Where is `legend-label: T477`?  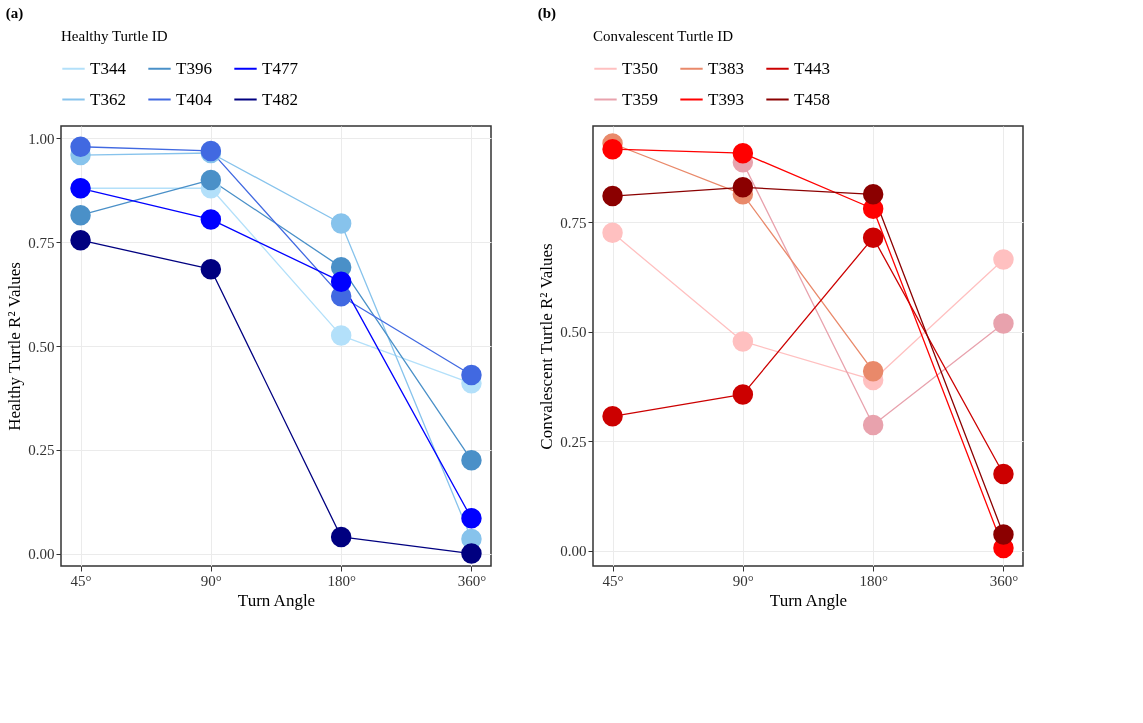 legend-label: T477 is located at coordinates (280, 68).